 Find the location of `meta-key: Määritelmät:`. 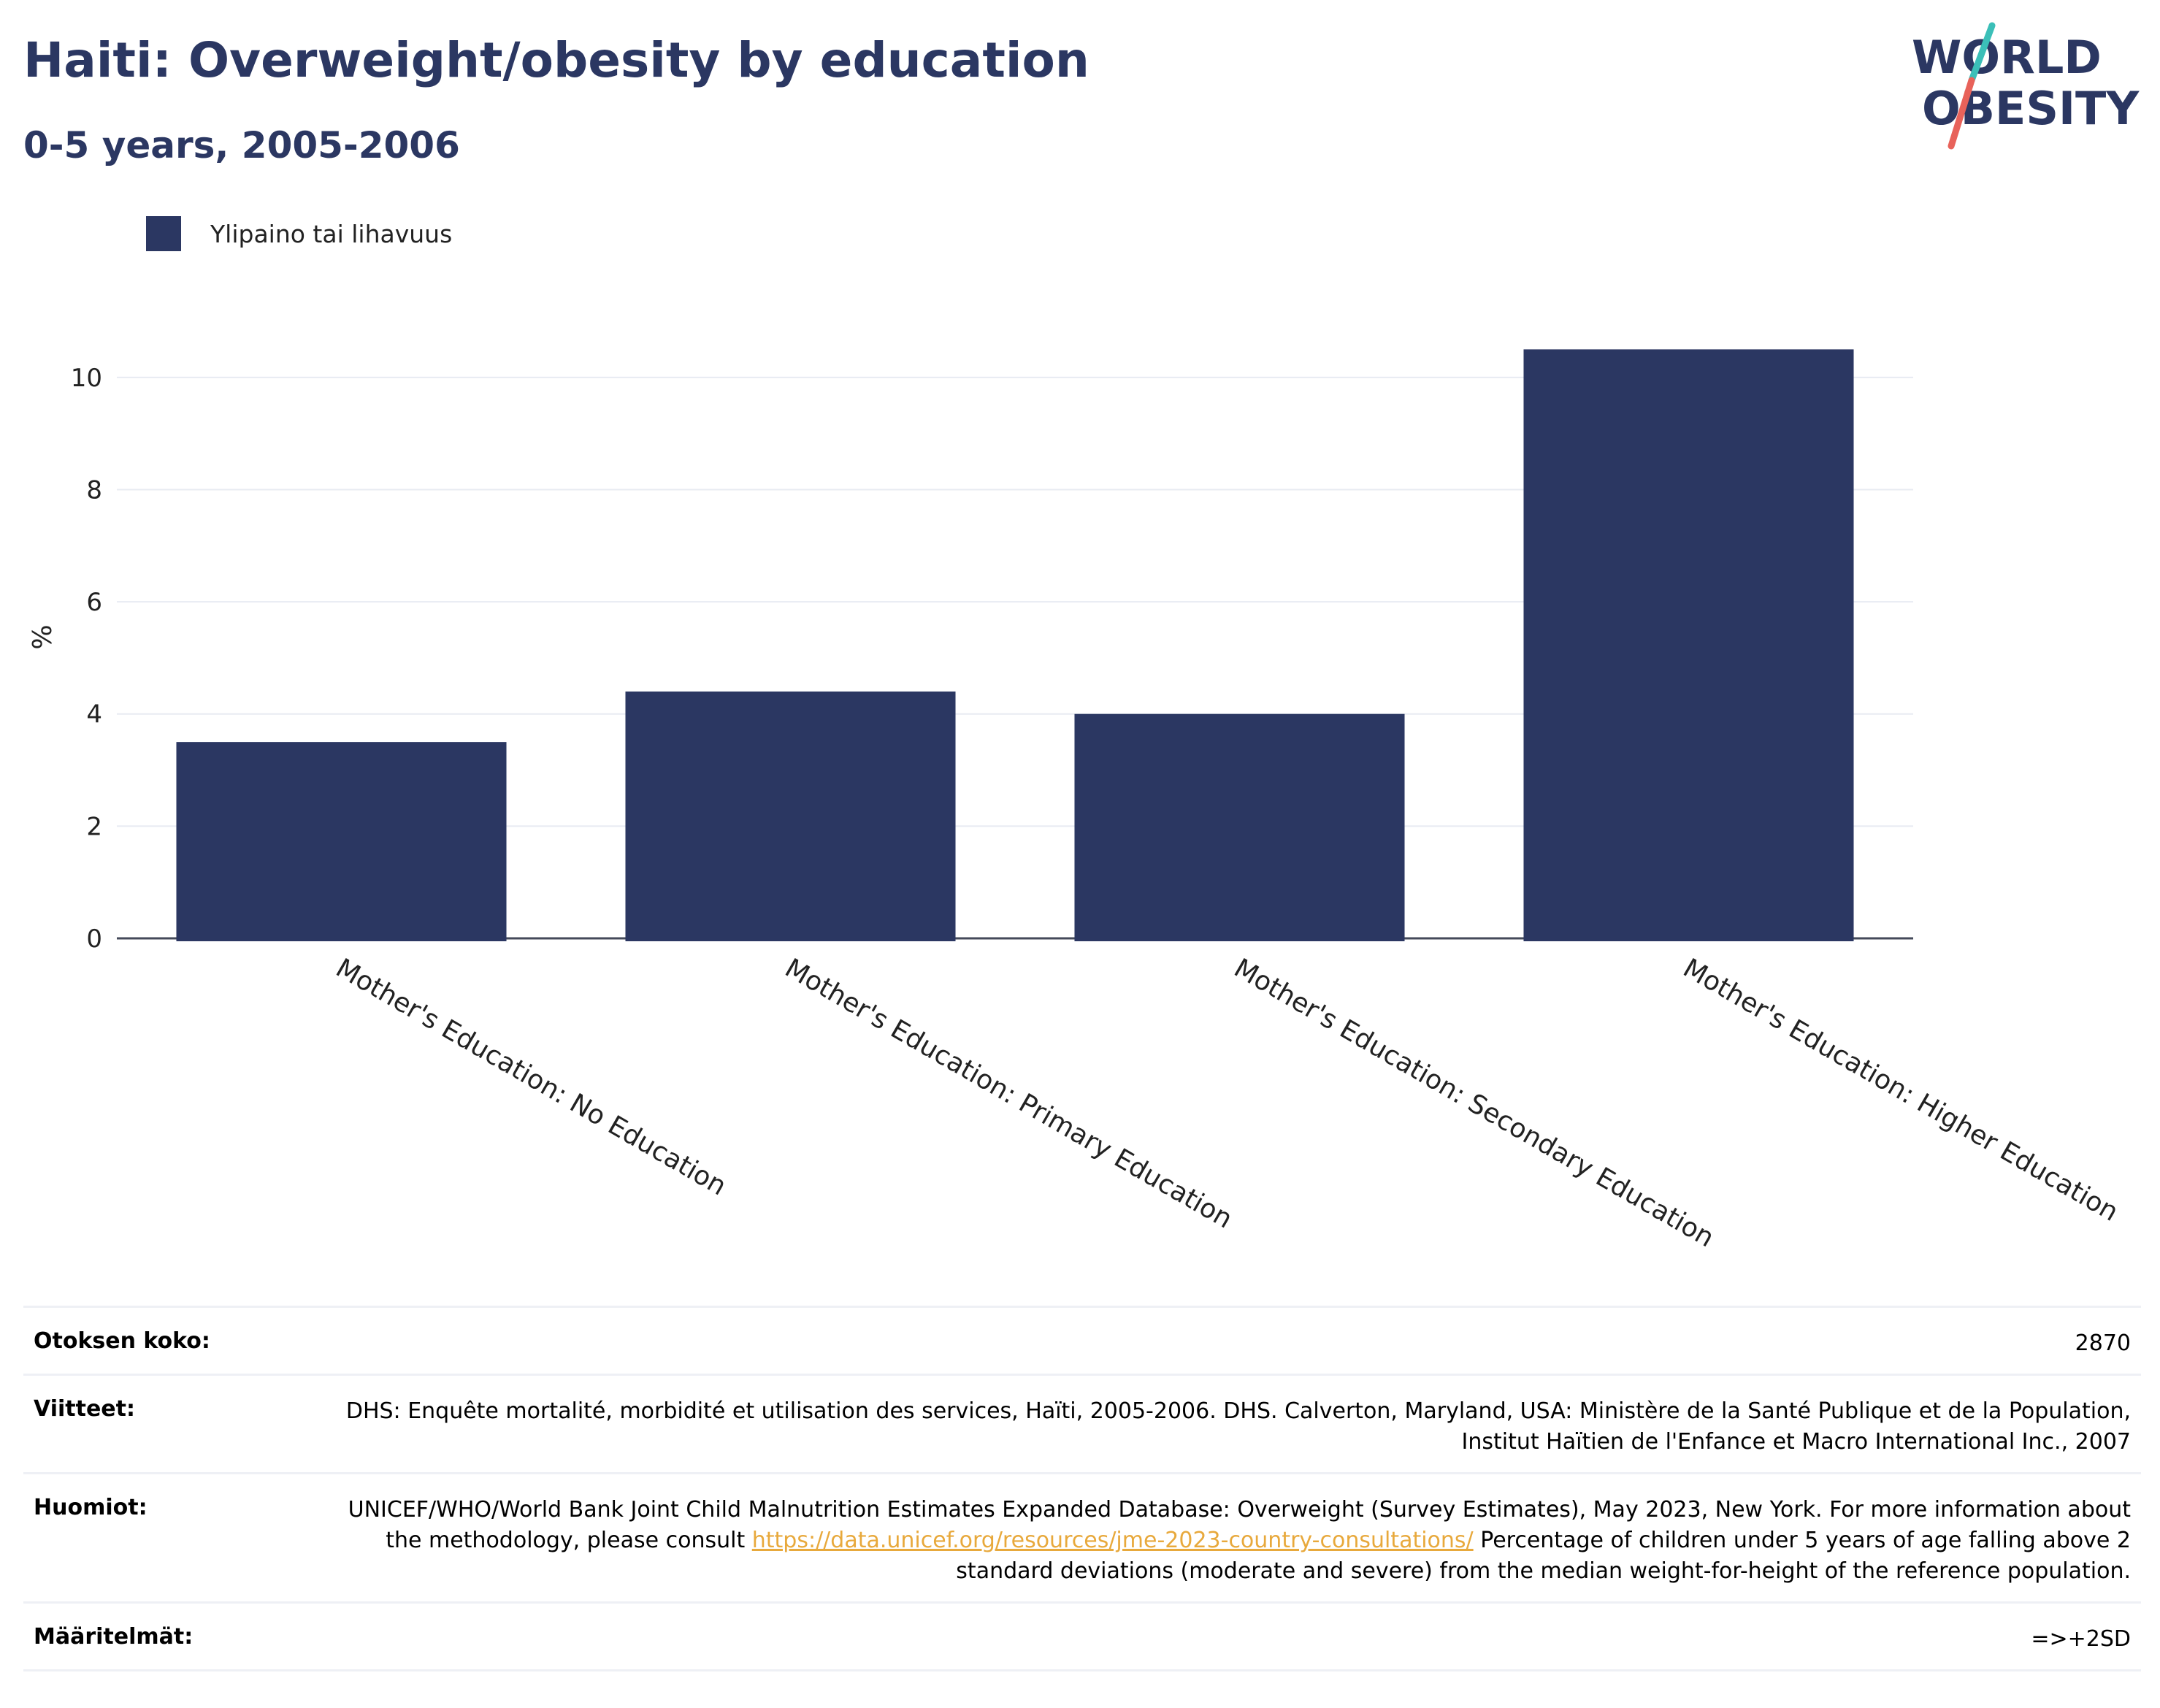

meta-key: Määritelmät: is located at coordinates (114, 1637).